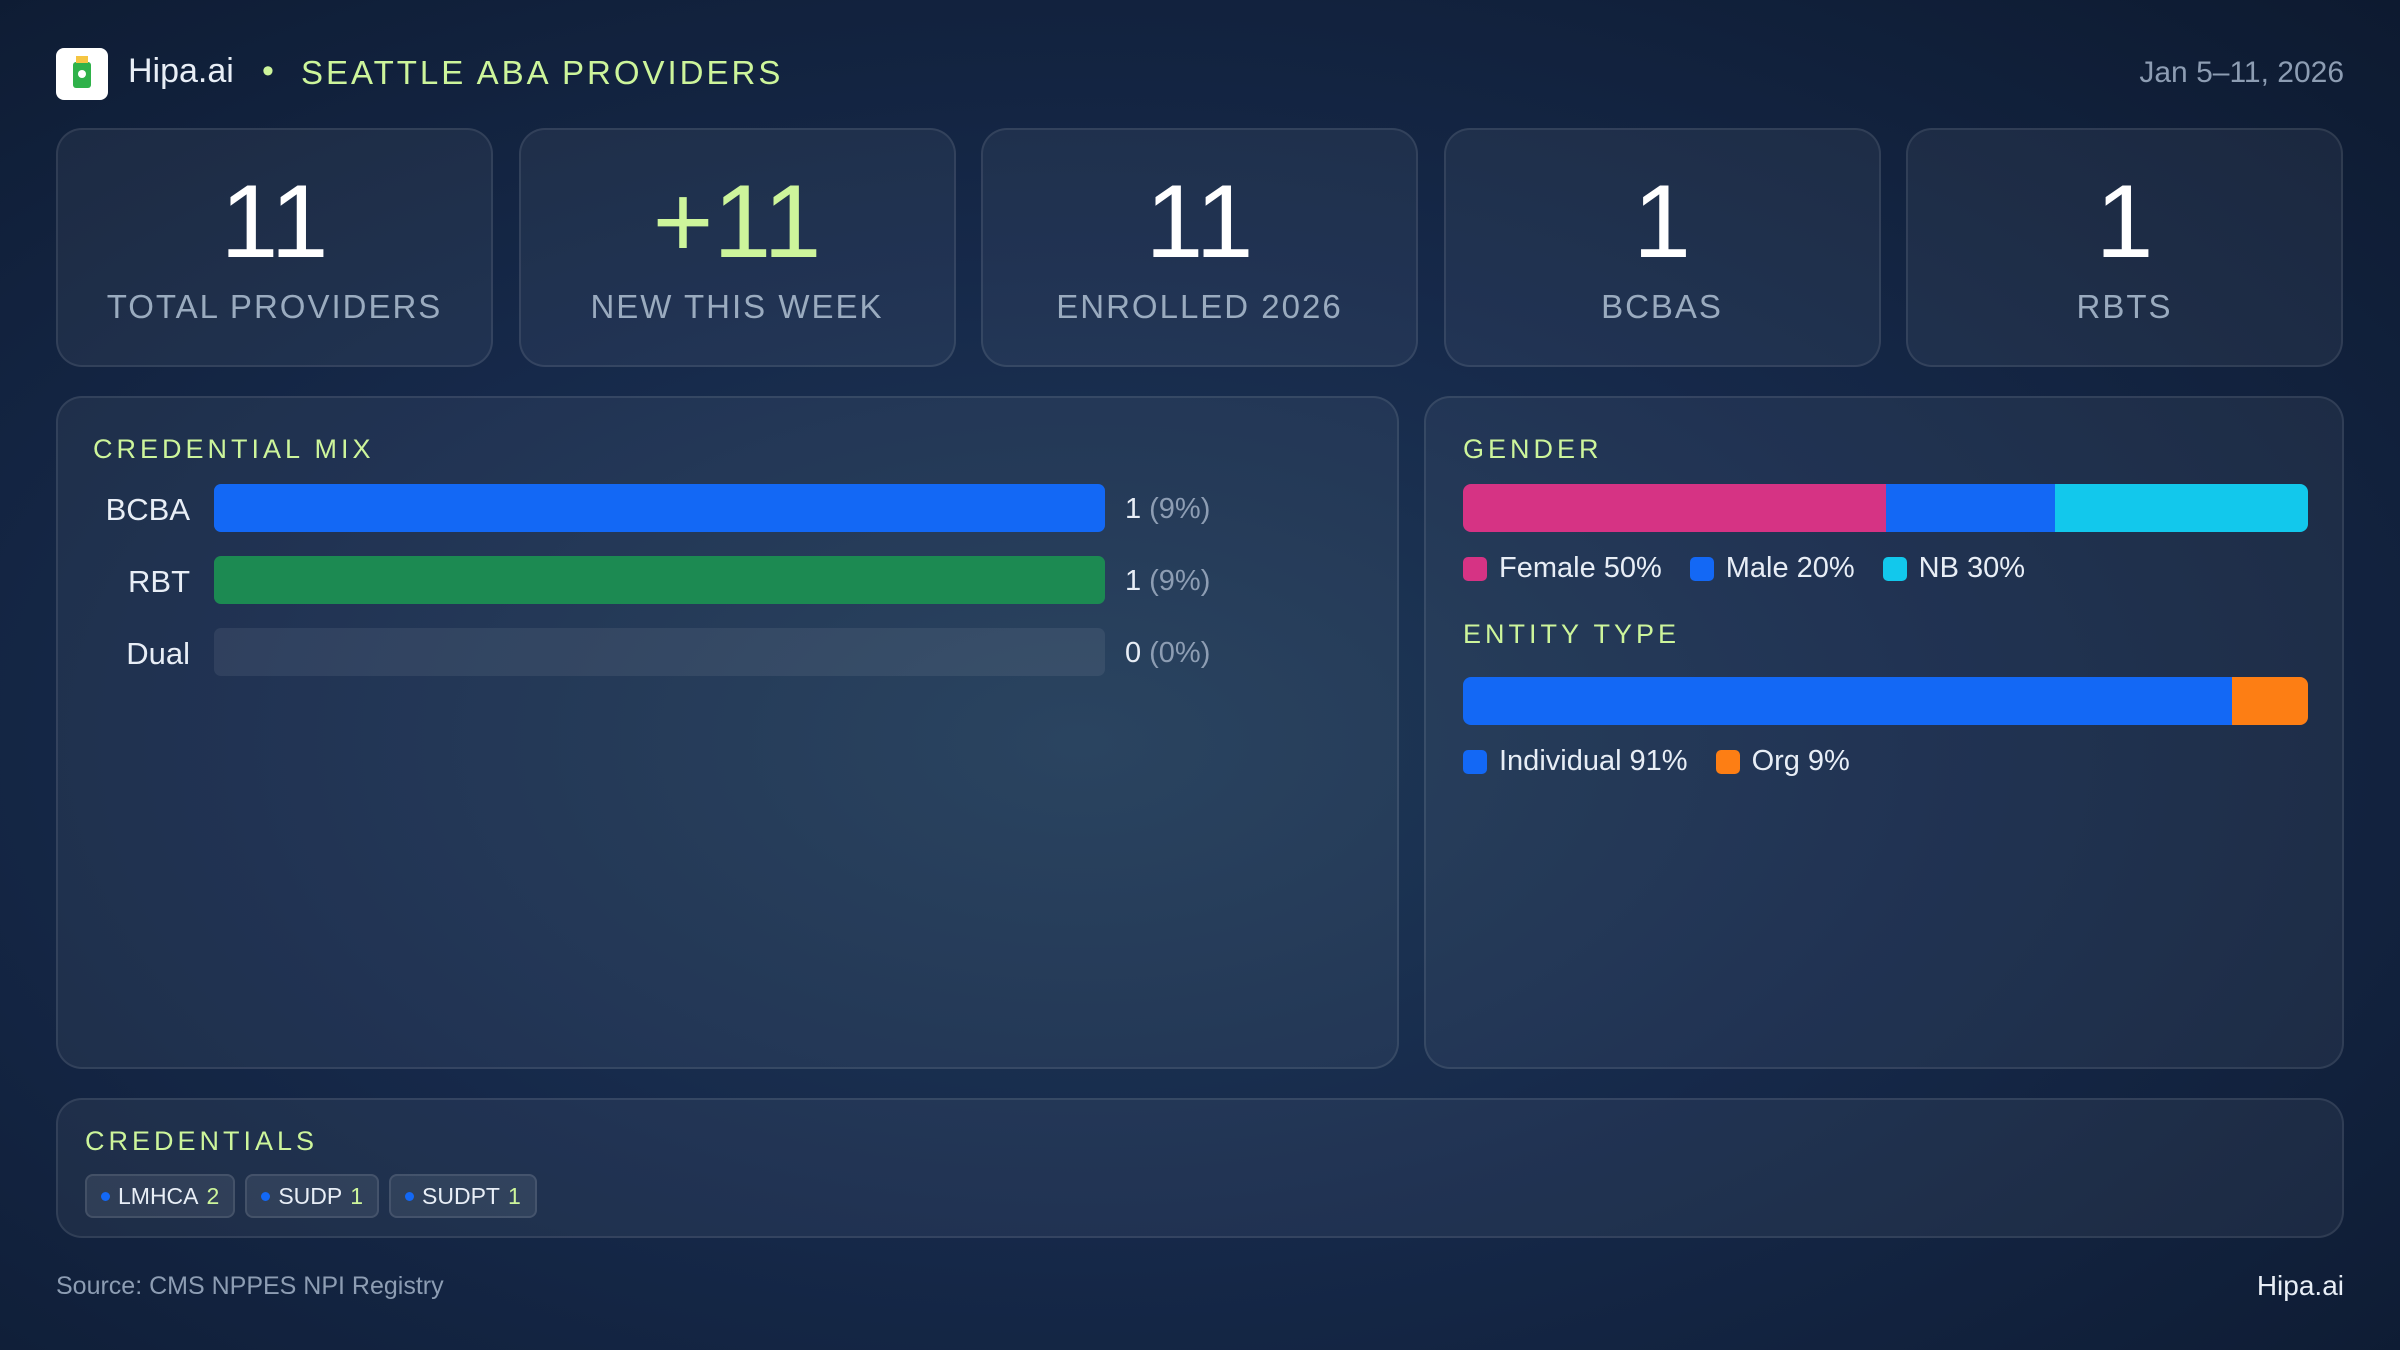 The image size is (2400, 1350). Describe the element at coordinates (1828, 761) in the screenshot. I see `legend-value: 9%` at that location.